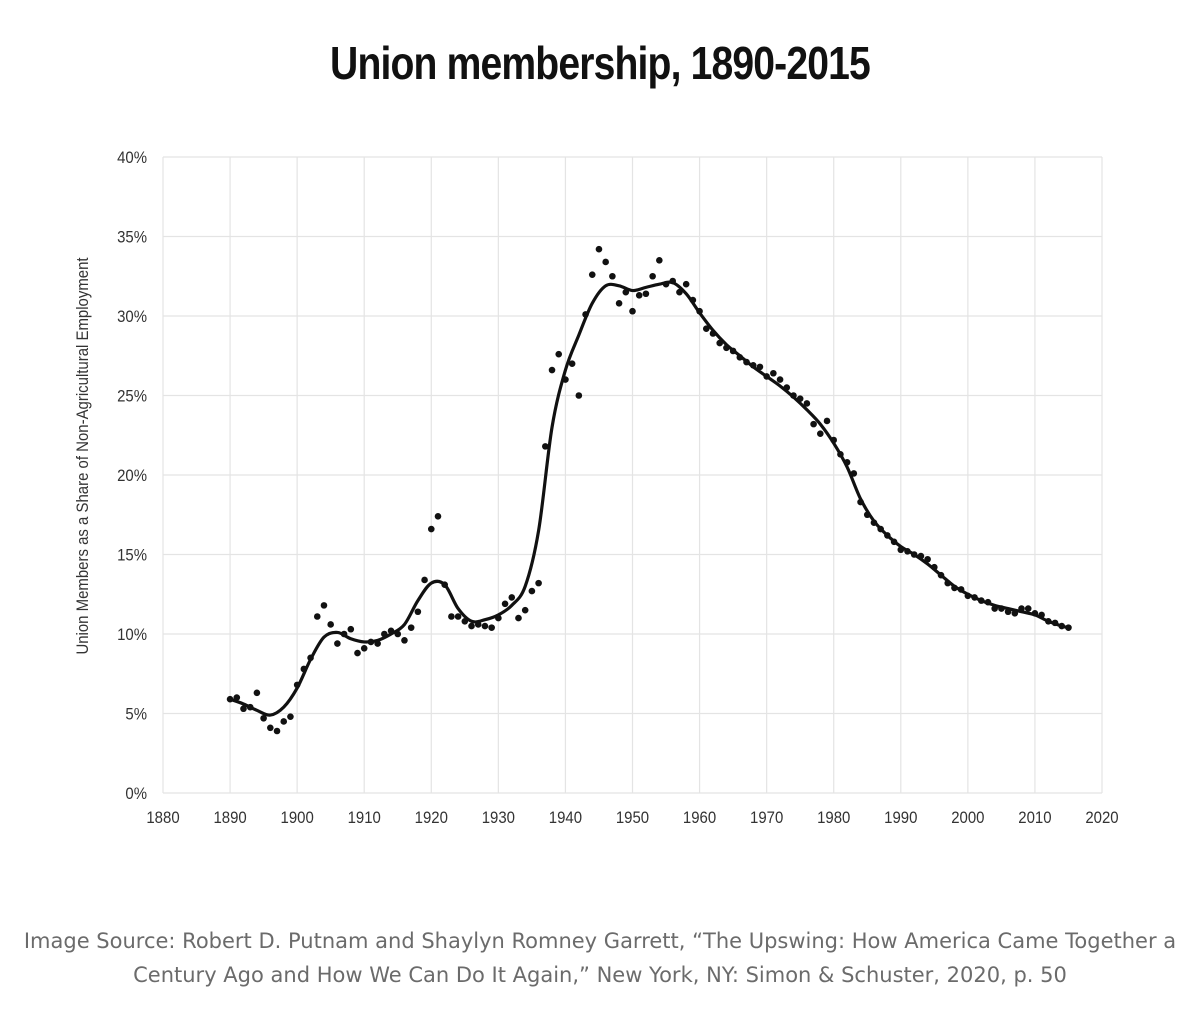 Image resolution: width=1200 pixels, height=1009 pixels. Describe the element at coordinates (132, 397) in the screenshot. I see `y-tick-label: 25%` at that location.